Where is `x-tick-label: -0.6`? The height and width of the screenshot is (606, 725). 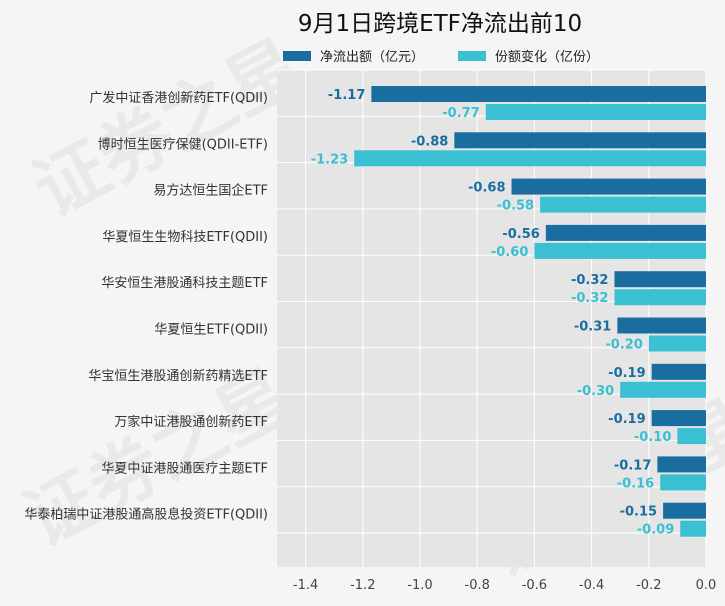 x-tick-label: -0.6 is located at coordinates (534, 585).